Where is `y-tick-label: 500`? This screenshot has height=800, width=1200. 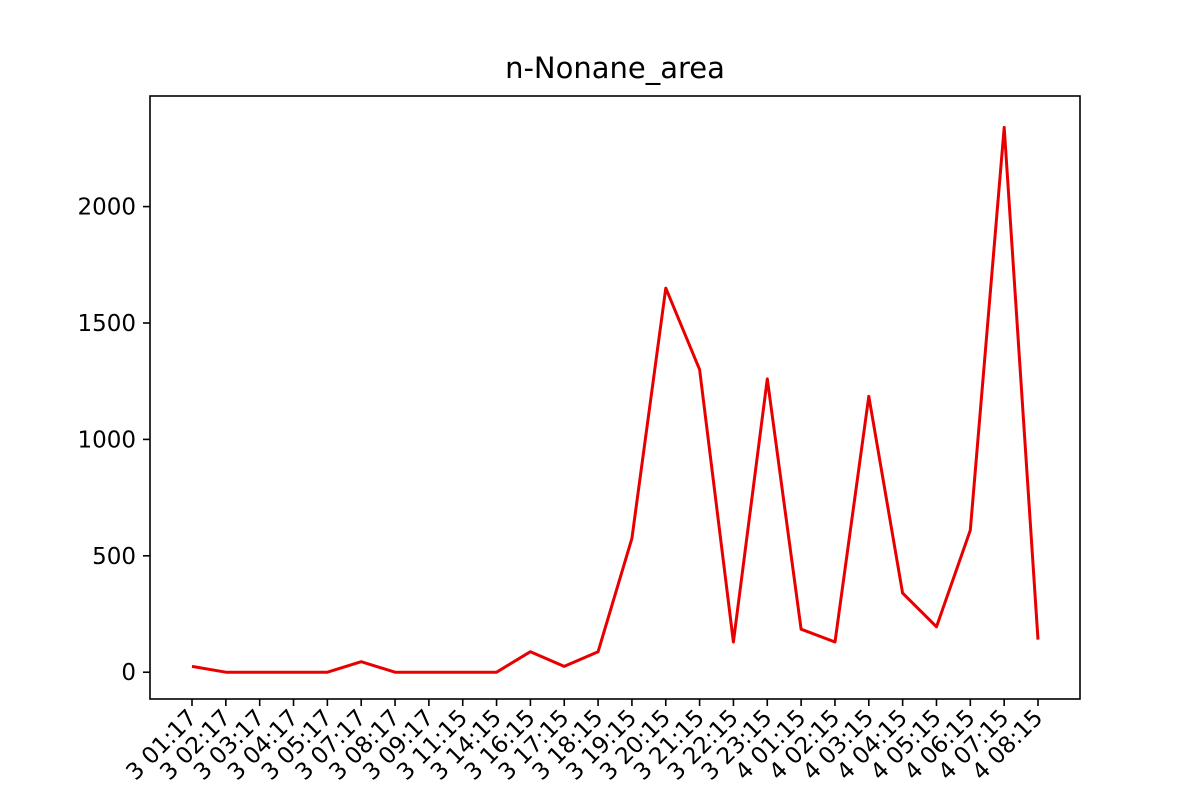
y-tick-label: 500 is located at coordinates (114, 557).